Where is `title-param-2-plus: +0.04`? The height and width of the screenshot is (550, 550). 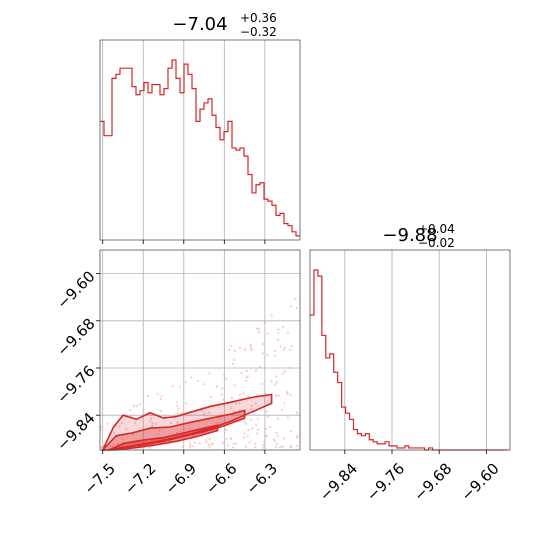
title-param-2-plus: +0.04 is located at coordinates (436, 229).